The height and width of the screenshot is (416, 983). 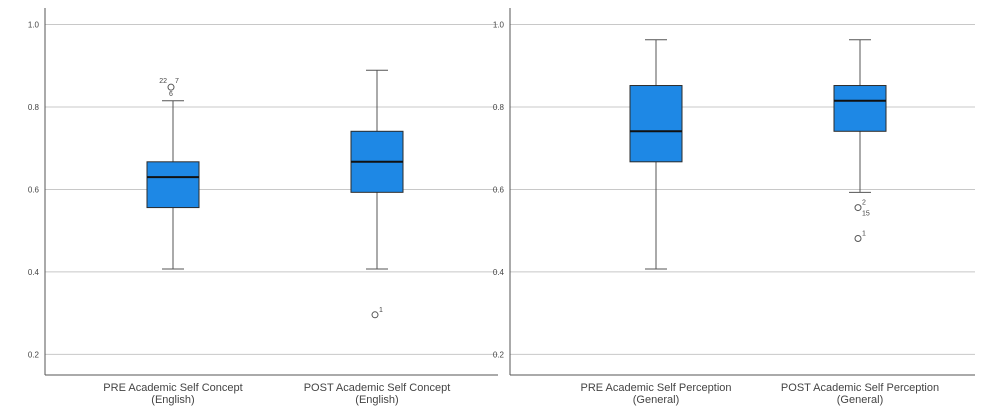 What do you see at coordinates (163, 81) in the screenshot?
I see `outlier-label: 22` at bounding box center [163, 81].